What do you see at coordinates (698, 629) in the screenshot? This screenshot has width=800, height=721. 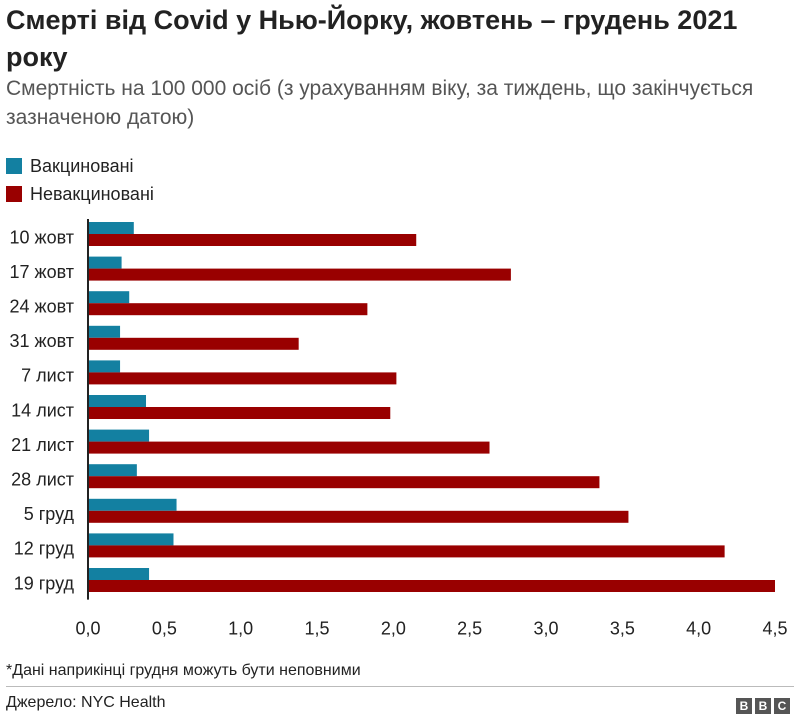 I see `x-tick-label: 4,0` at bounding box center [698, 629].